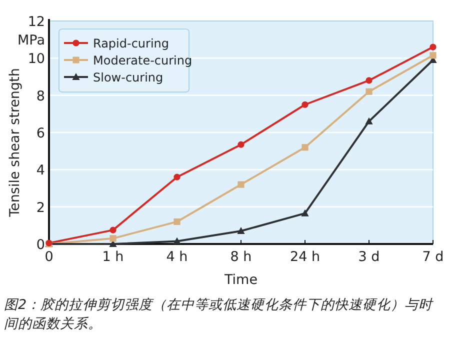 The height and width of the screenshot is (338, 450). What do you see at coordinates (142, 61) in the screenshot?
I see `legend-label: Moderate-curing` at bounding box center [142, 61].